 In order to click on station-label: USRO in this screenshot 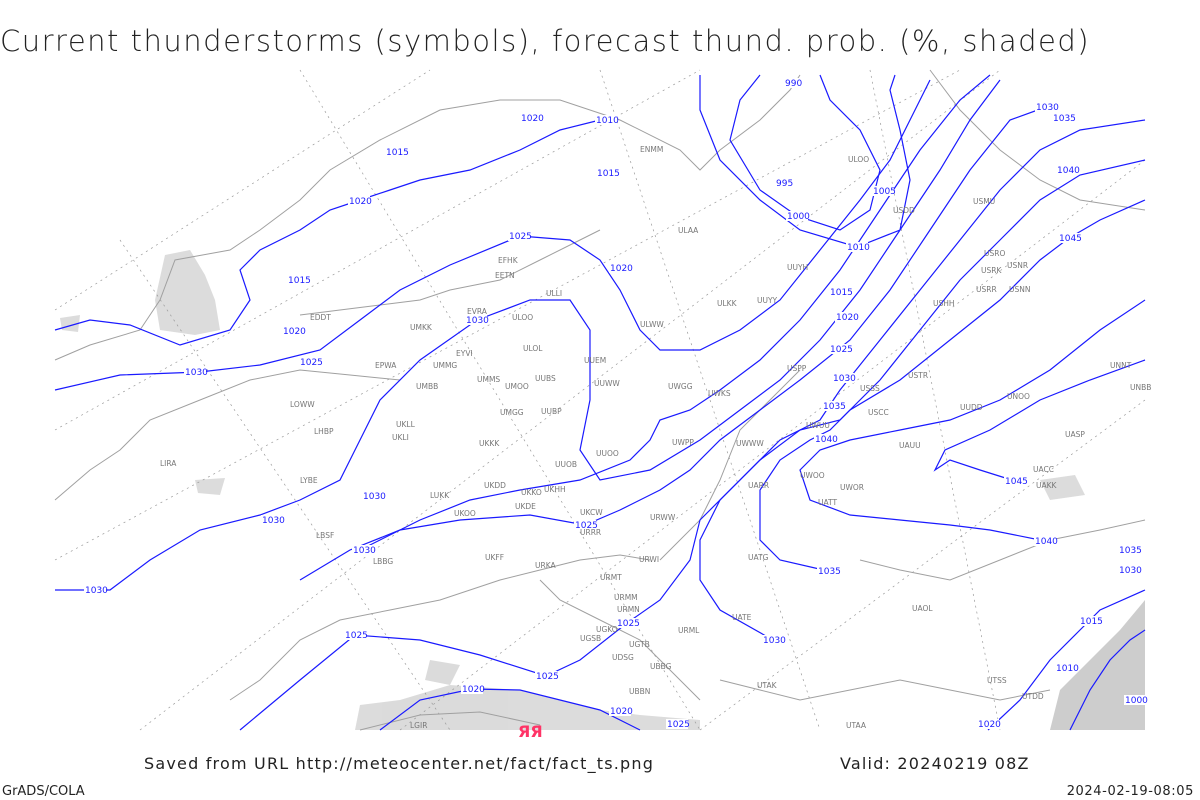, I will do `click(994, 253)`.